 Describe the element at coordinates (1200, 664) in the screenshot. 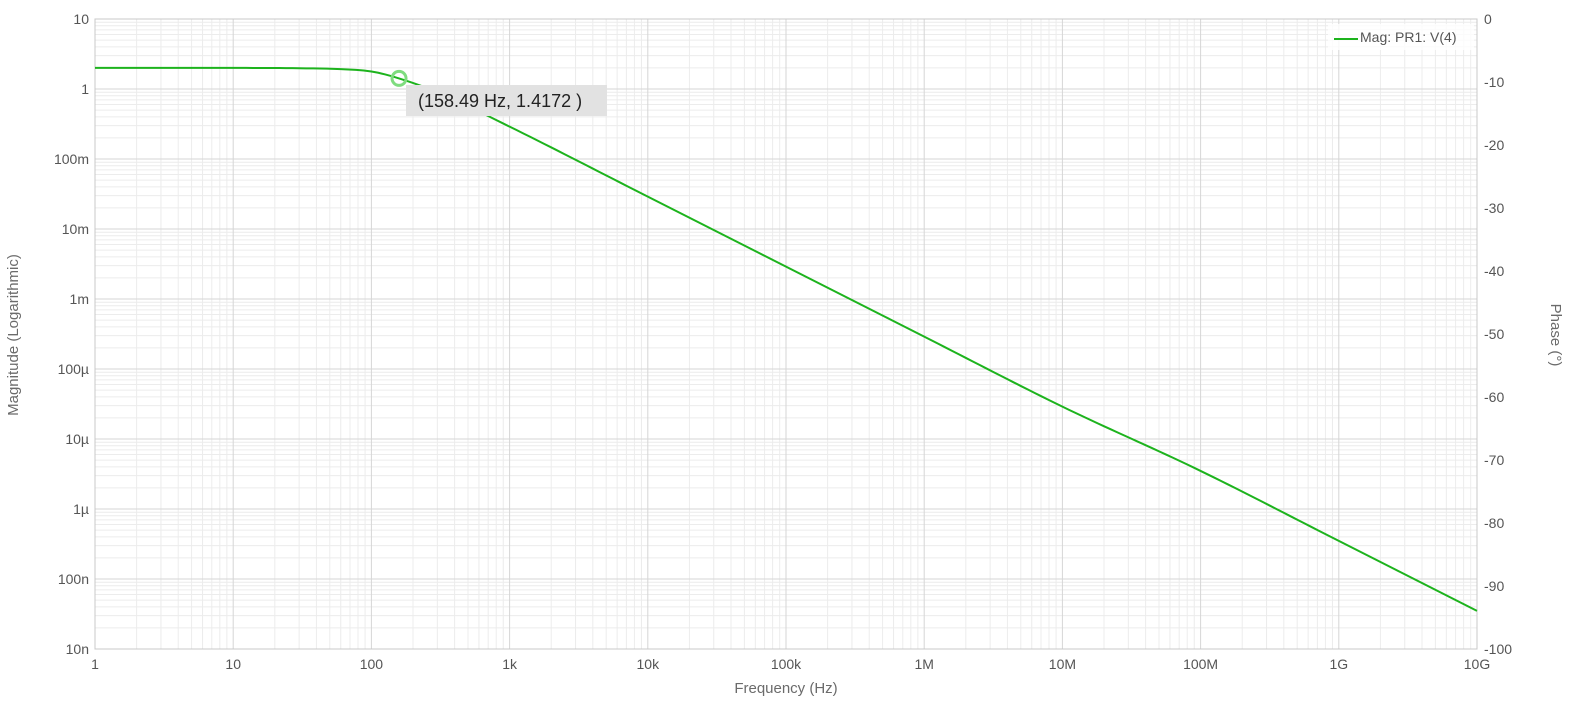

I see `x-tick-label: 100M` at that location.